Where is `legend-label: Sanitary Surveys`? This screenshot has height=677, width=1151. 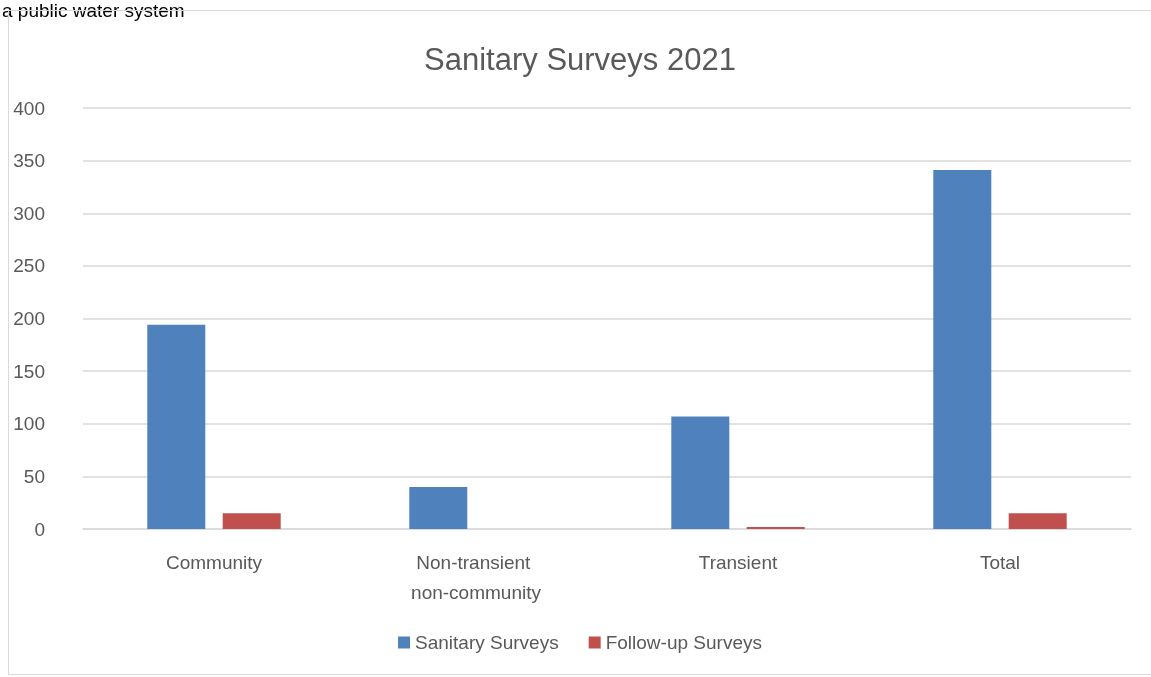
legend-label: Sanitary Surveys is located at coordinates (487, 642).